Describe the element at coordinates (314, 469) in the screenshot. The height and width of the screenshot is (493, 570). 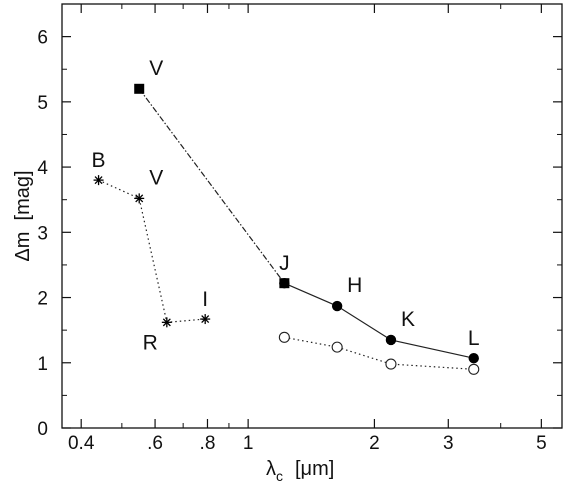
I see `x-axis-unit: [μm]` at that location.